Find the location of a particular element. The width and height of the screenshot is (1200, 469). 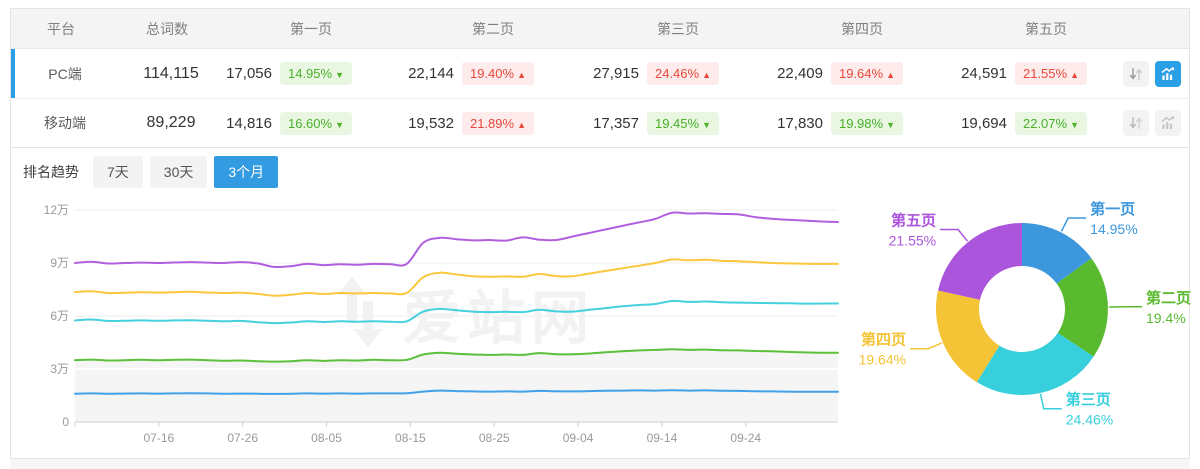

svg-text: 爱站网 is located at coordinates (499, 318).